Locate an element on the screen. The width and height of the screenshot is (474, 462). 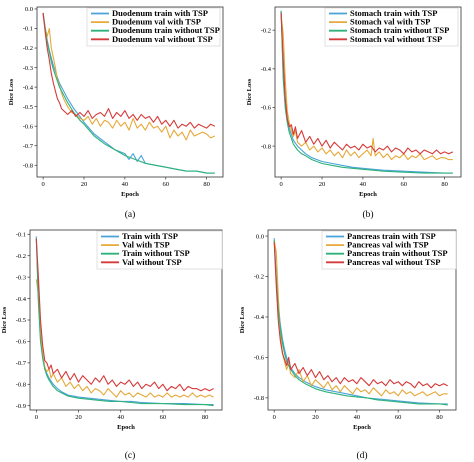
panel-caption: (b) is located at coordinates (367, 214).